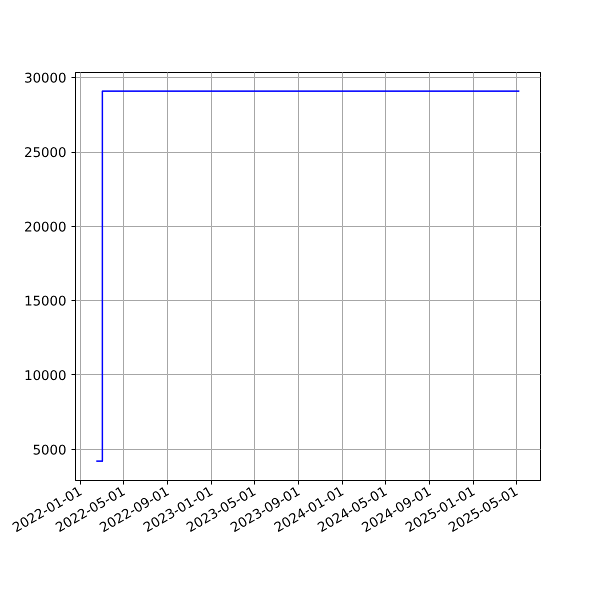 This screenshot has height=600, width=600. What do you see at coordinates (45, 154) in the screenshot?
I see `y-tick-label: 25000` at bounding box center [45, 154].